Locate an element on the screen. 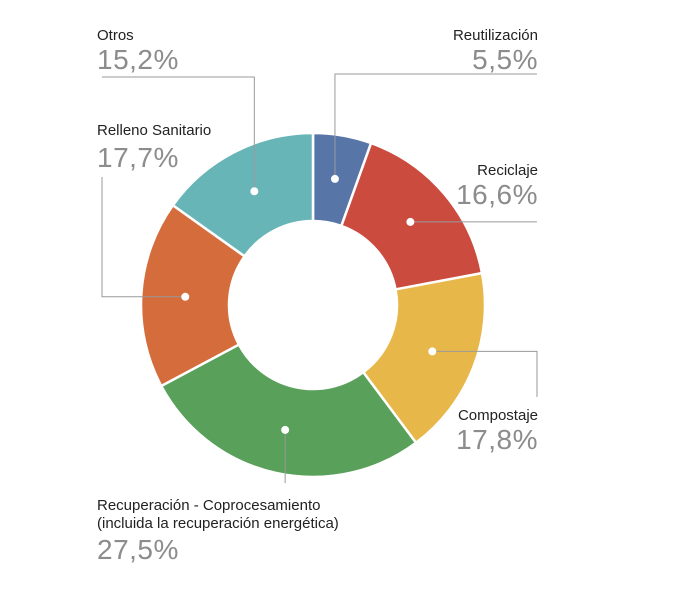  label-otros: Otros is located at coordinates (115, 35).